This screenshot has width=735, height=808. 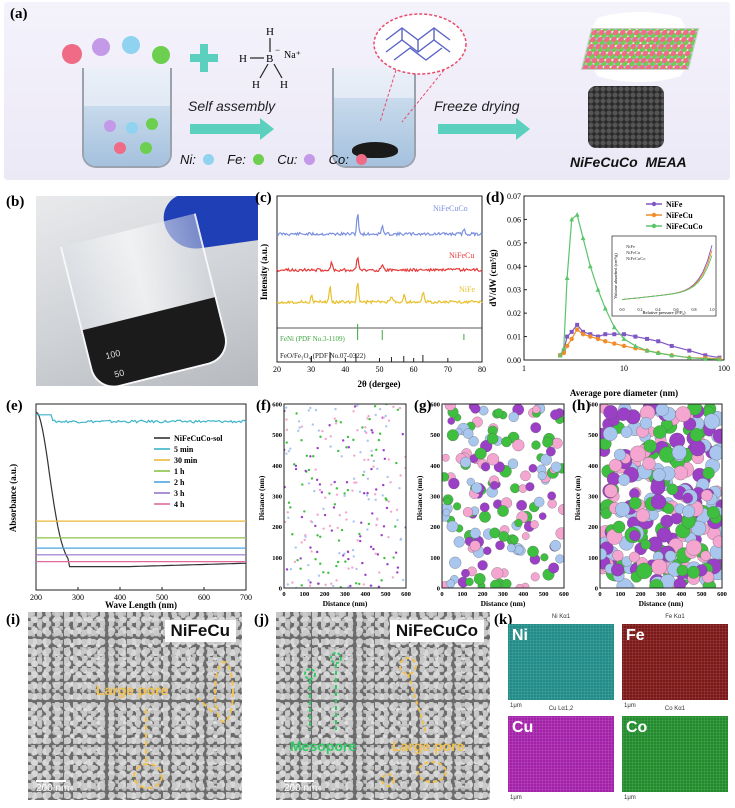 I want to click on element-legend: Ni: Fe: Cu: Co:, so click(x=273, y=159).